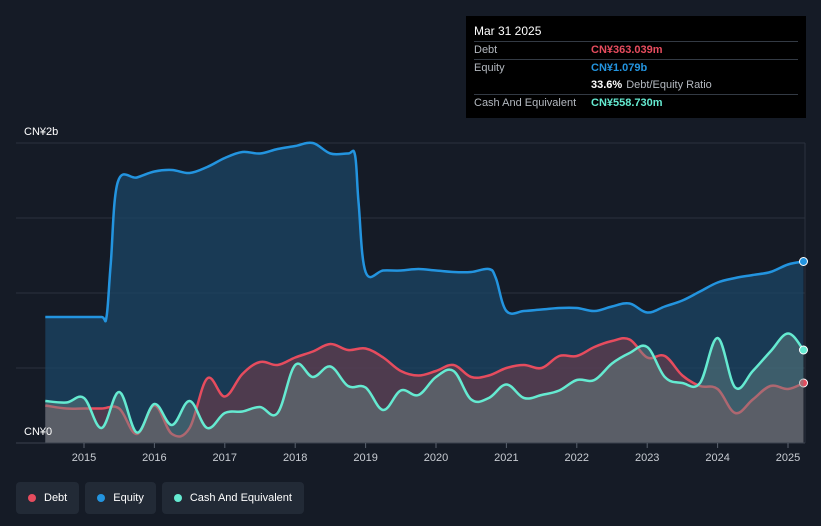 This screenshot has height=526, width=821. I want to click on tooltip-row-debt: Debt CN¥363.039m, so click(636, 50).